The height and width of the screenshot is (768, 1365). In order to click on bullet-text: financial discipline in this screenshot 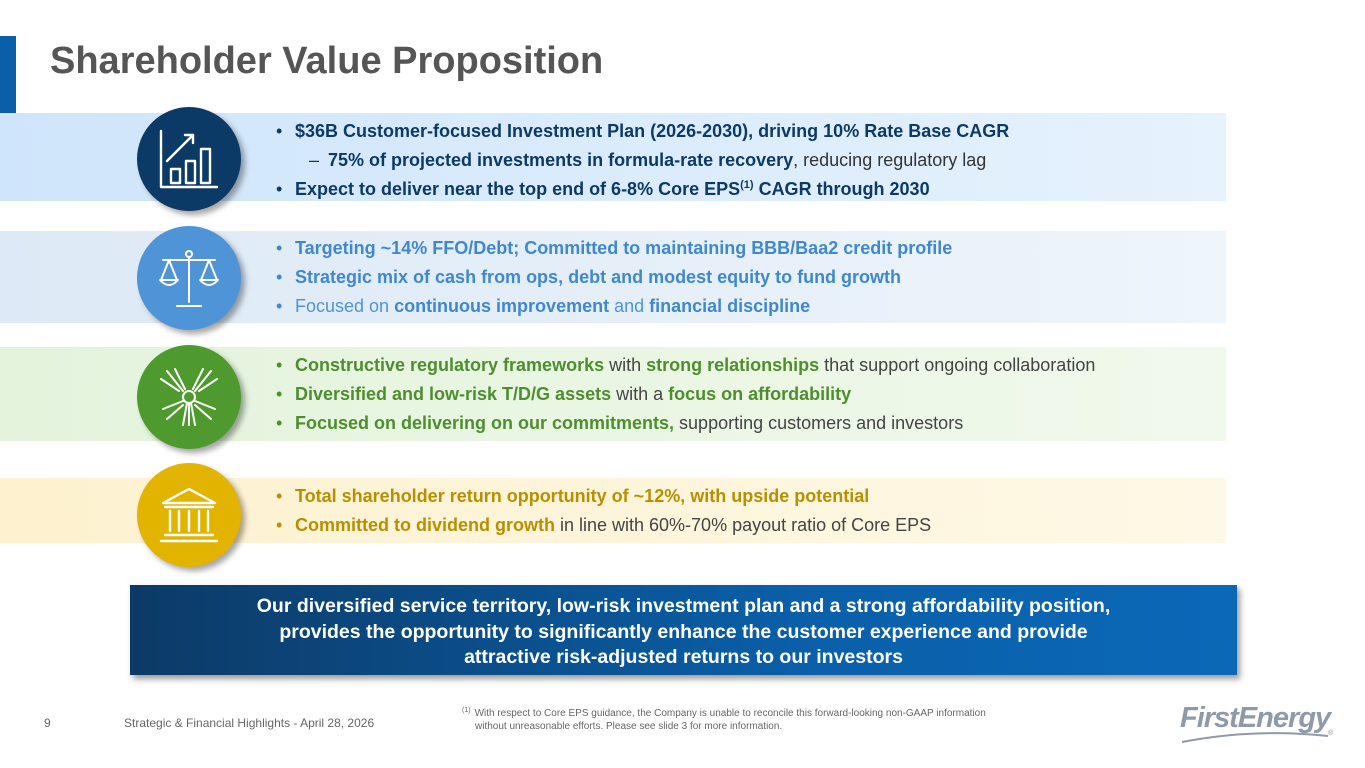, I will do `click(730, 306)`.